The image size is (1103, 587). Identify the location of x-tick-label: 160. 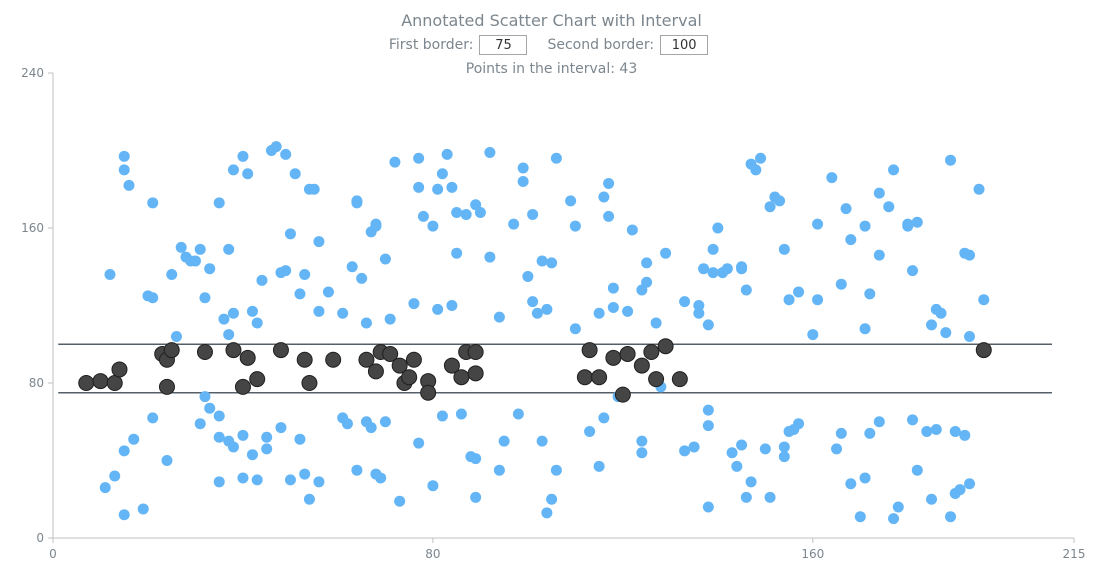
(812, 554).